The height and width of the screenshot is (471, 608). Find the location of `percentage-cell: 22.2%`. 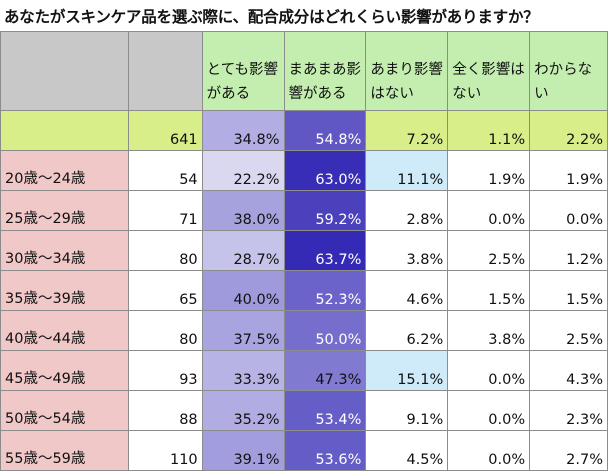

percentage-cell: 22.2% is located at coordinates (243, 170).